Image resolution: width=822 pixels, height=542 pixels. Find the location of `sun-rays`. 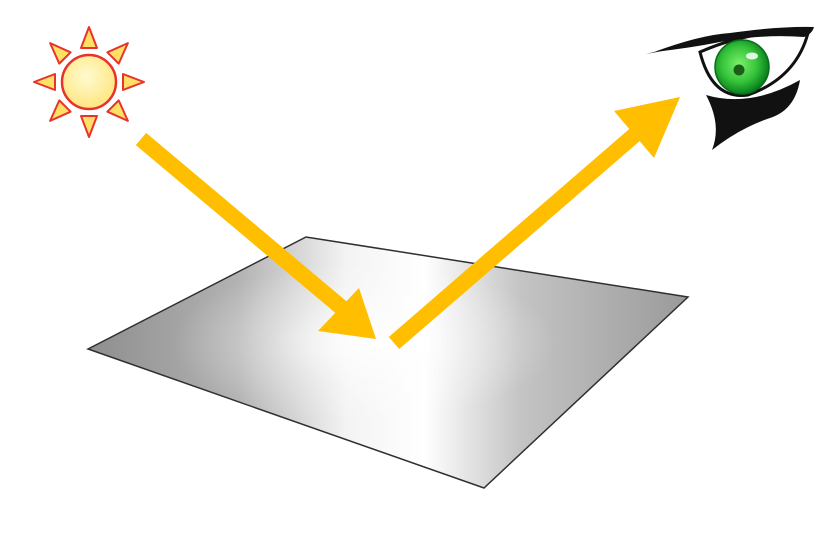

sun-rays is located at coordinates (89, 82).